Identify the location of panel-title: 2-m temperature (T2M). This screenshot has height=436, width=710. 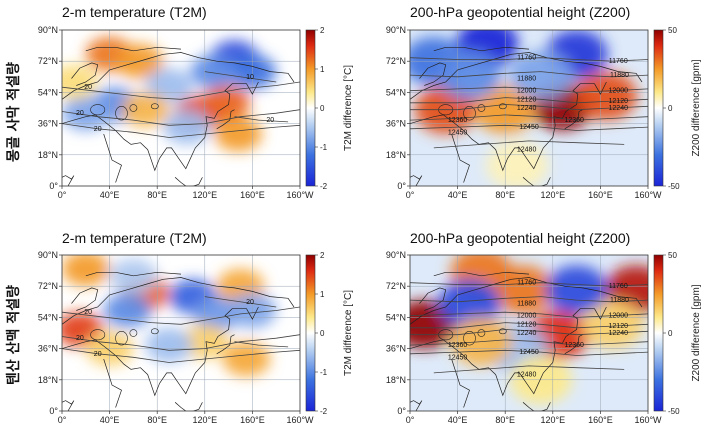
(134, 12).